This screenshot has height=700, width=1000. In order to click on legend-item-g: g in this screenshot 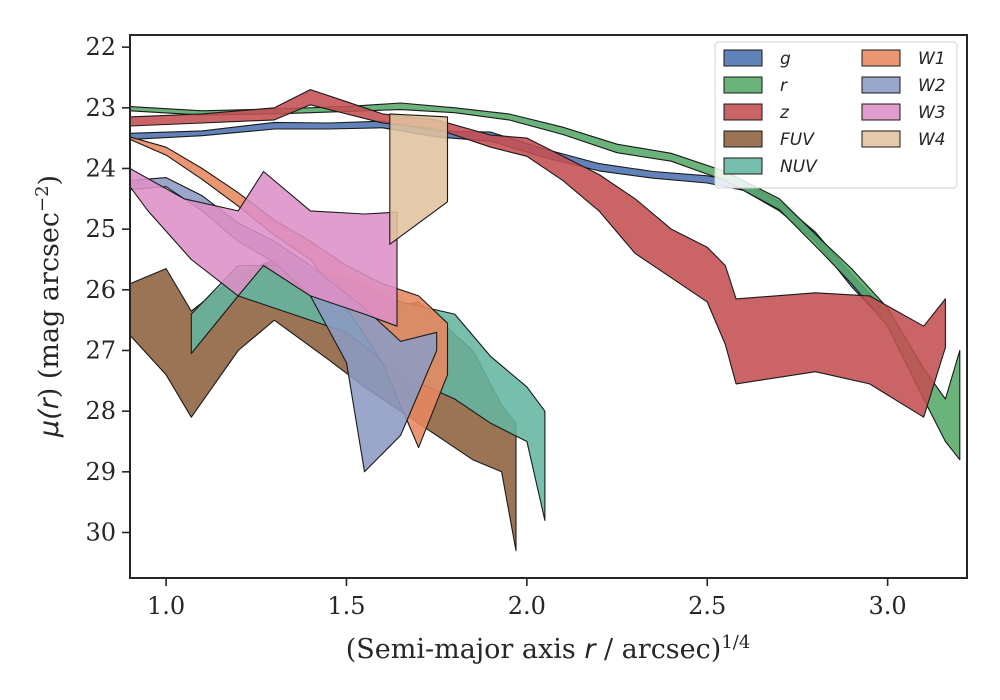, I will do `click(757, 59)`.